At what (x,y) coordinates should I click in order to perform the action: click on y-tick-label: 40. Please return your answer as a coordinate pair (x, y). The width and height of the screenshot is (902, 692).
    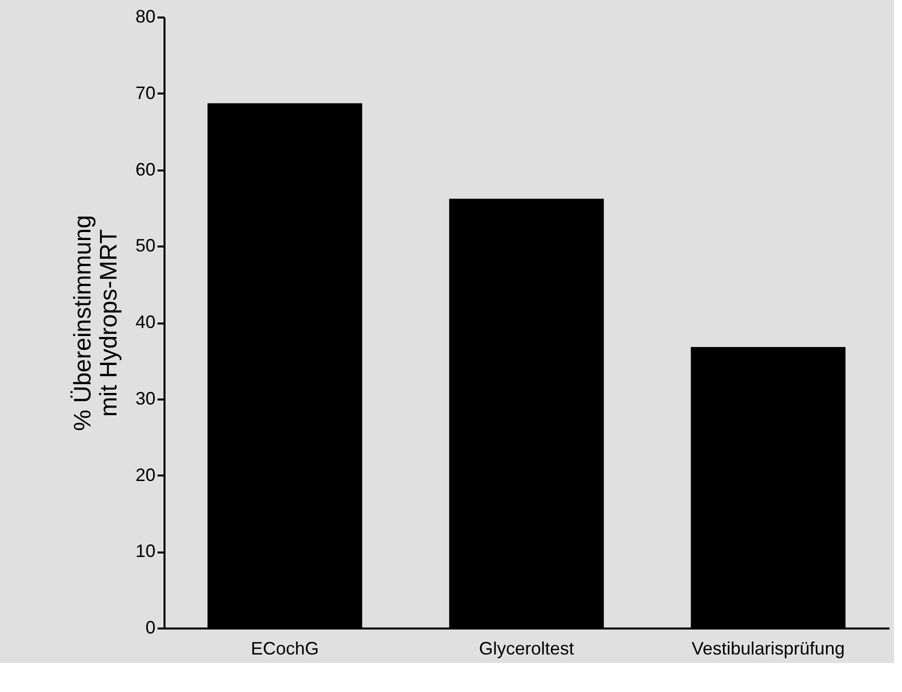
    Looking at the image, I should click on (145, 322).